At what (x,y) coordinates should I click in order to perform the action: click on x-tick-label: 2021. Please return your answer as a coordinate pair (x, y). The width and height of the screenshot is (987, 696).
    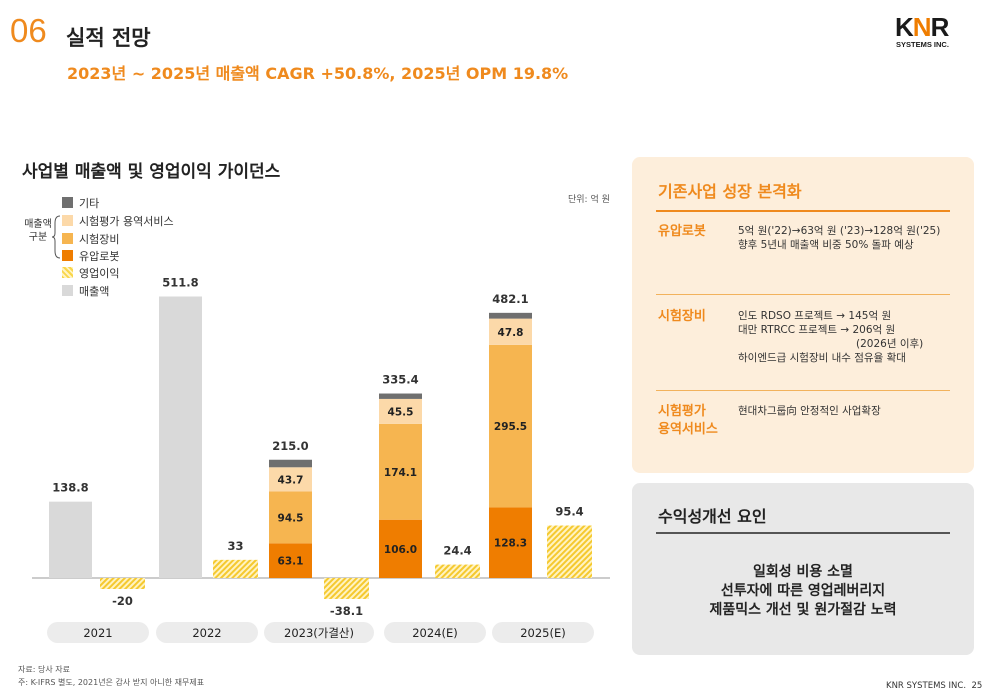
    Looking at the image, I should click on (97, 633).